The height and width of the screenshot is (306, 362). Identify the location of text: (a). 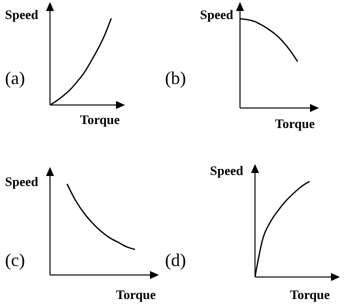
(15, 78).